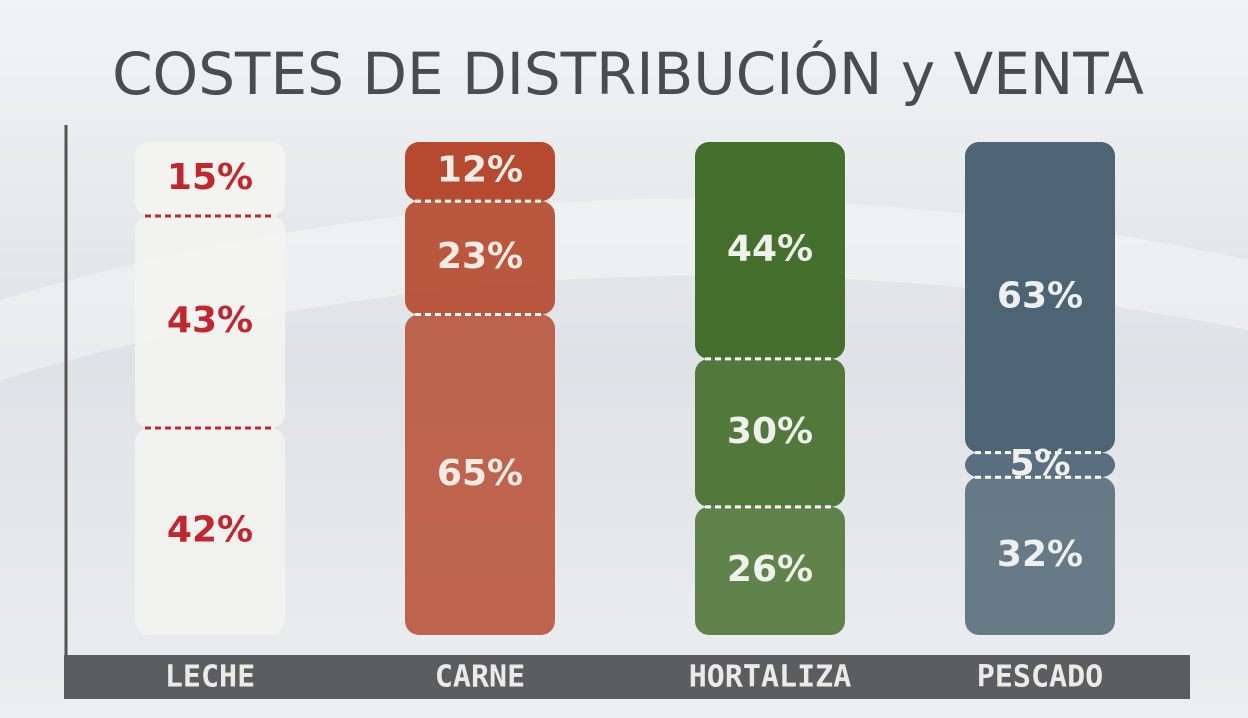 The image size is (1248, 718). I want to click on value-label: 32%, so click(1040, 554).